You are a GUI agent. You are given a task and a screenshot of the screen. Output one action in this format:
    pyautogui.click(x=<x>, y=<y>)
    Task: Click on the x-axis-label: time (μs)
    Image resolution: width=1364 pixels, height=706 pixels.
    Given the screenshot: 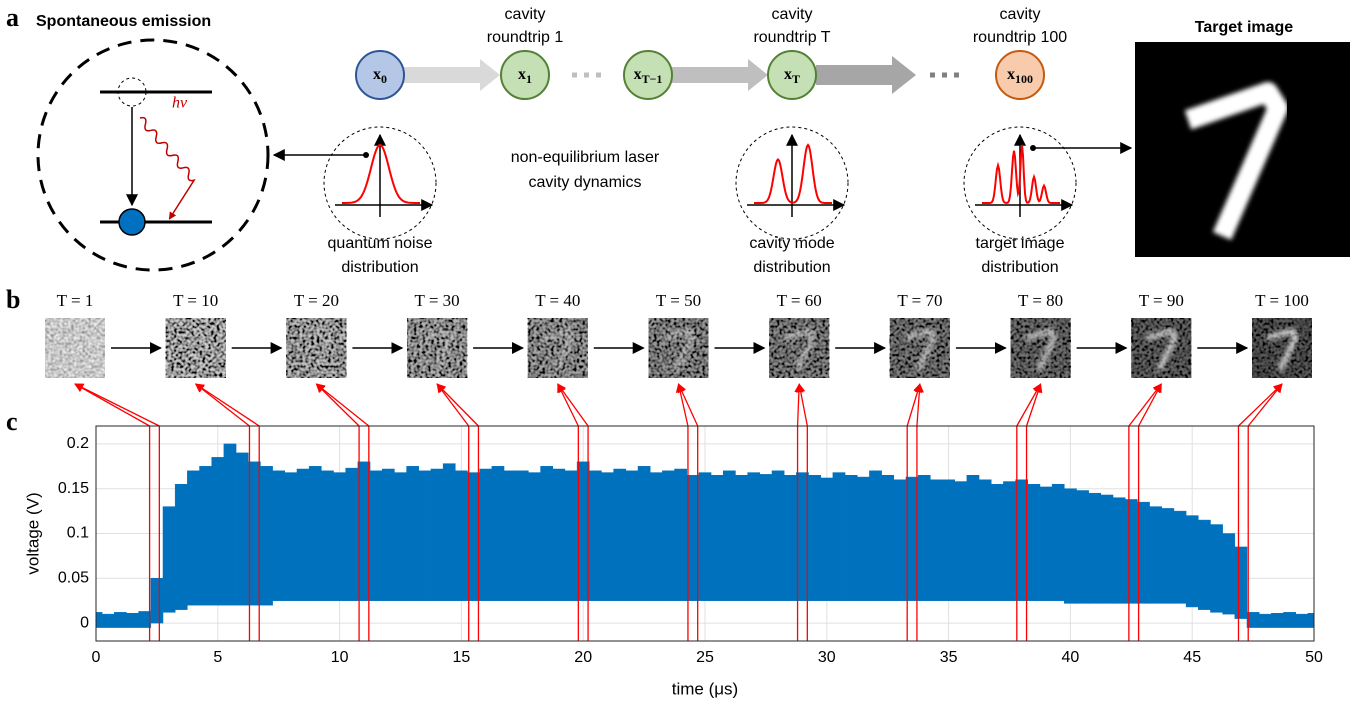 What is the action you would take?
    pyautogui.click(x=705, y=688)
    